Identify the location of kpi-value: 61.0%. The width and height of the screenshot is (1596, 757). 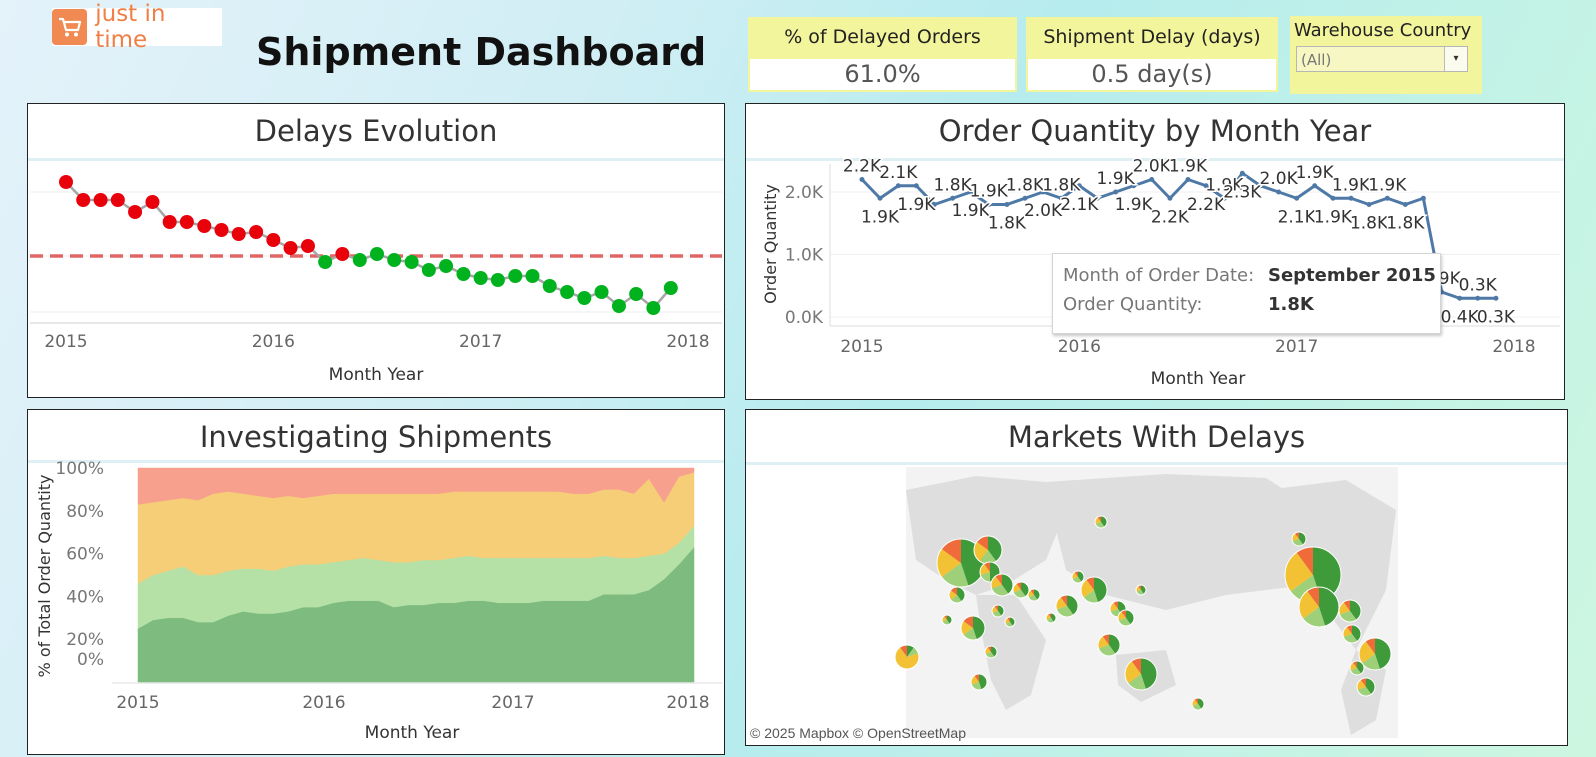
(882, 74).